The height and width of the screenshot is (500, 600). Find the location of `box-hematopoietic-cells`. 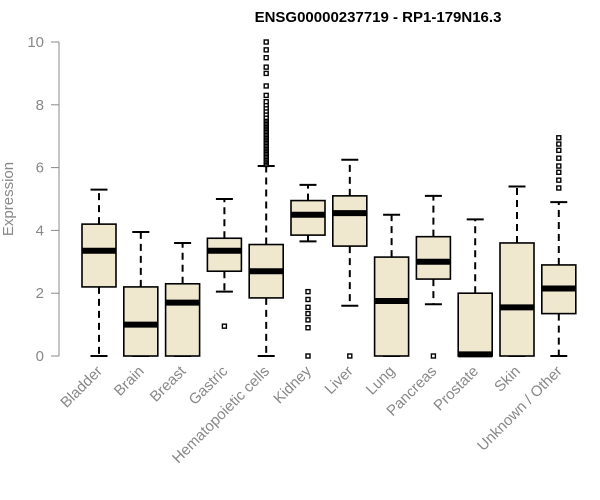

box-hematopoietic-cells is located at coordinates (266, 198).